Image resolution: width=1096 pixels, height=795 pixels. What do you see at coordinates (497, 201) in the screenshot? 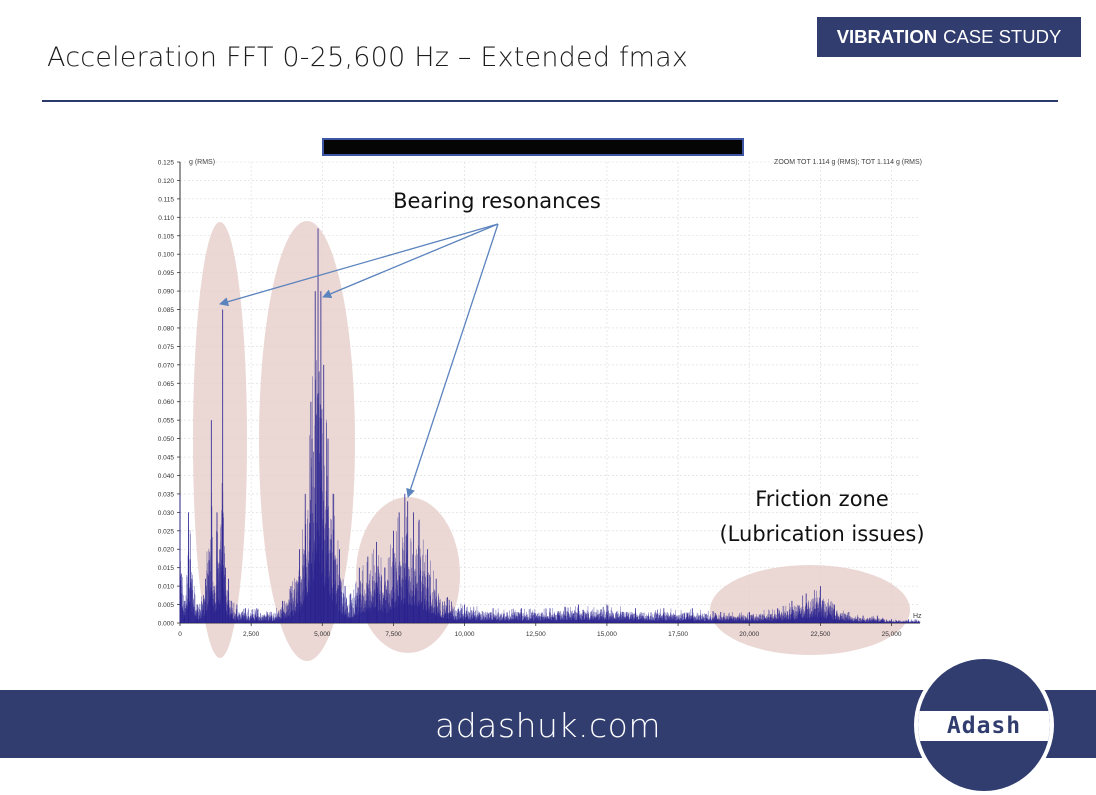
I see `annotation-bearing: Bearing resonances` at bounding box center [497, 201].